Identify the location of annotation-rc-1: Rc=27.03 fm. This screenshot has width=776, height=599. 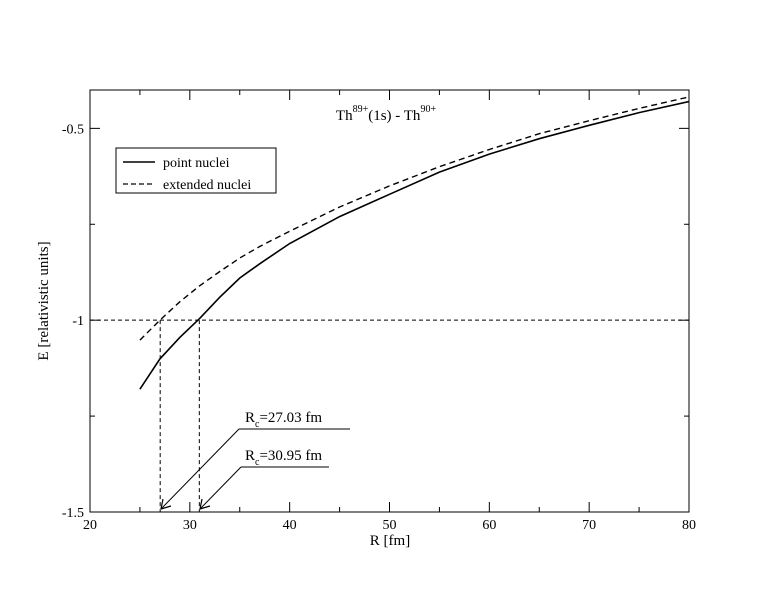
(255, 460).